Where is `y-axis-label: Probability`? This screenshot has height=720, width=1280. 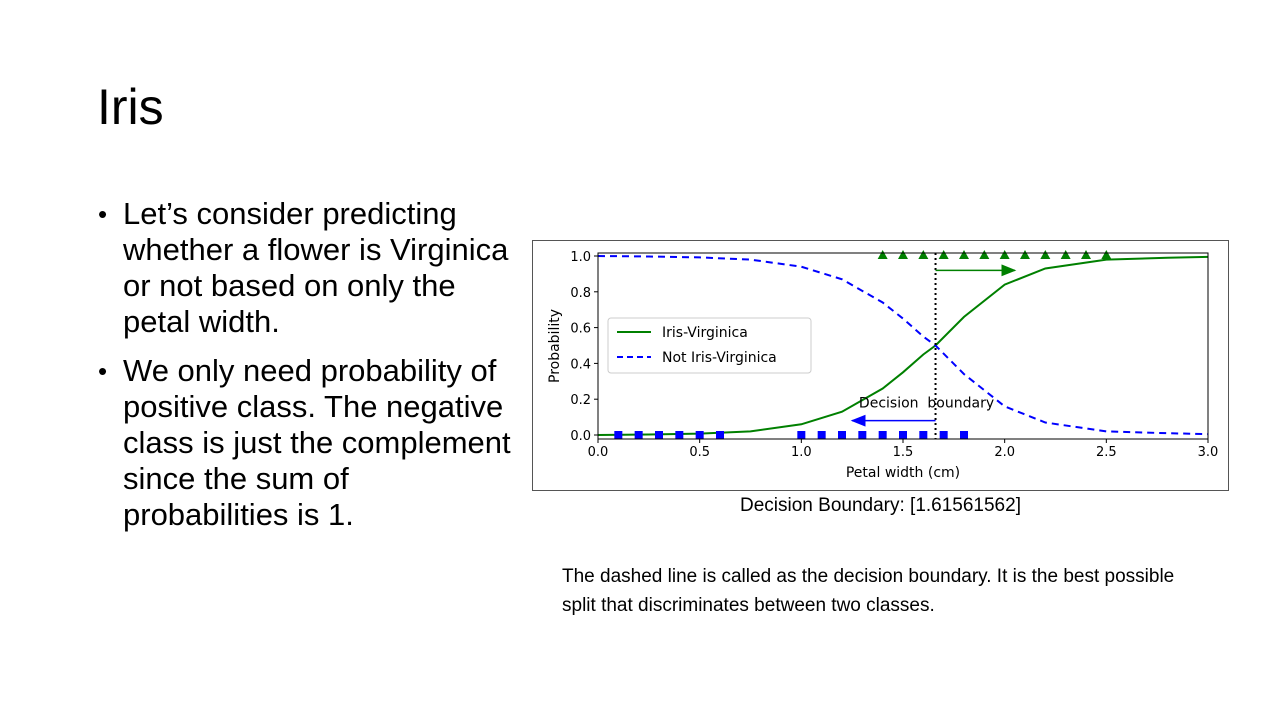
y-axis-label: Probability is located at coordinates (555, 346).